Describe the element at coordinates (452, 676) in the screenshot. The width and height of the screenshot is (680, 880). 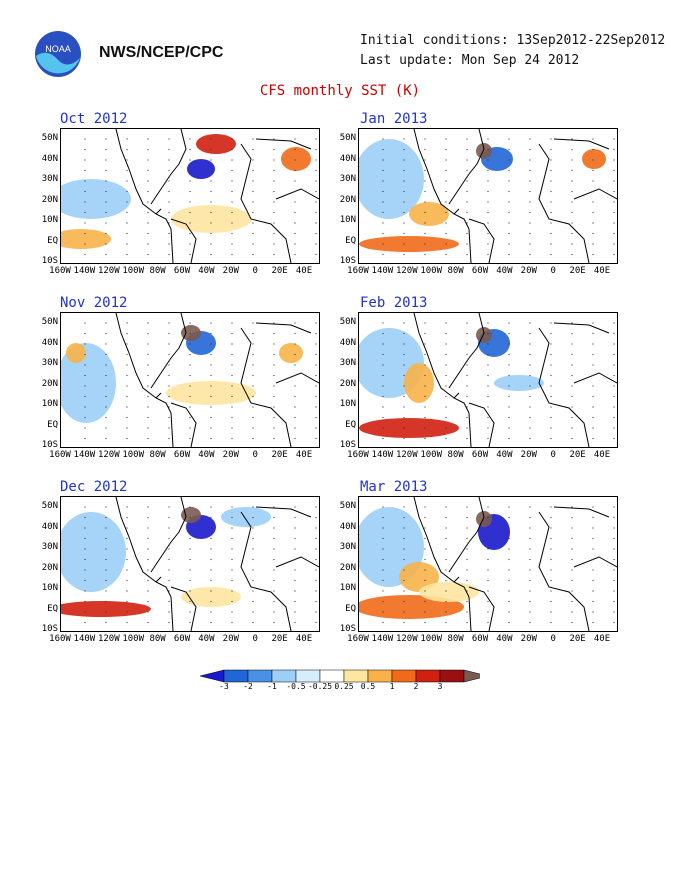
I see `colorbar-swatch` at that location.